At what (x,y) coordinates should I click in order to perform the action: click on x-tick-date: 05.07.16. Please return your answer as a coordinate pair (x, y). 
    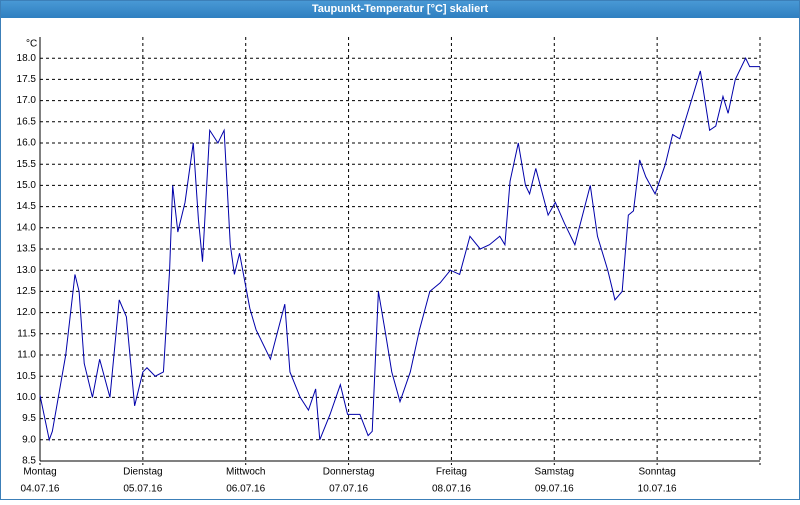
    Looking at the image, I should click on (142, 489).